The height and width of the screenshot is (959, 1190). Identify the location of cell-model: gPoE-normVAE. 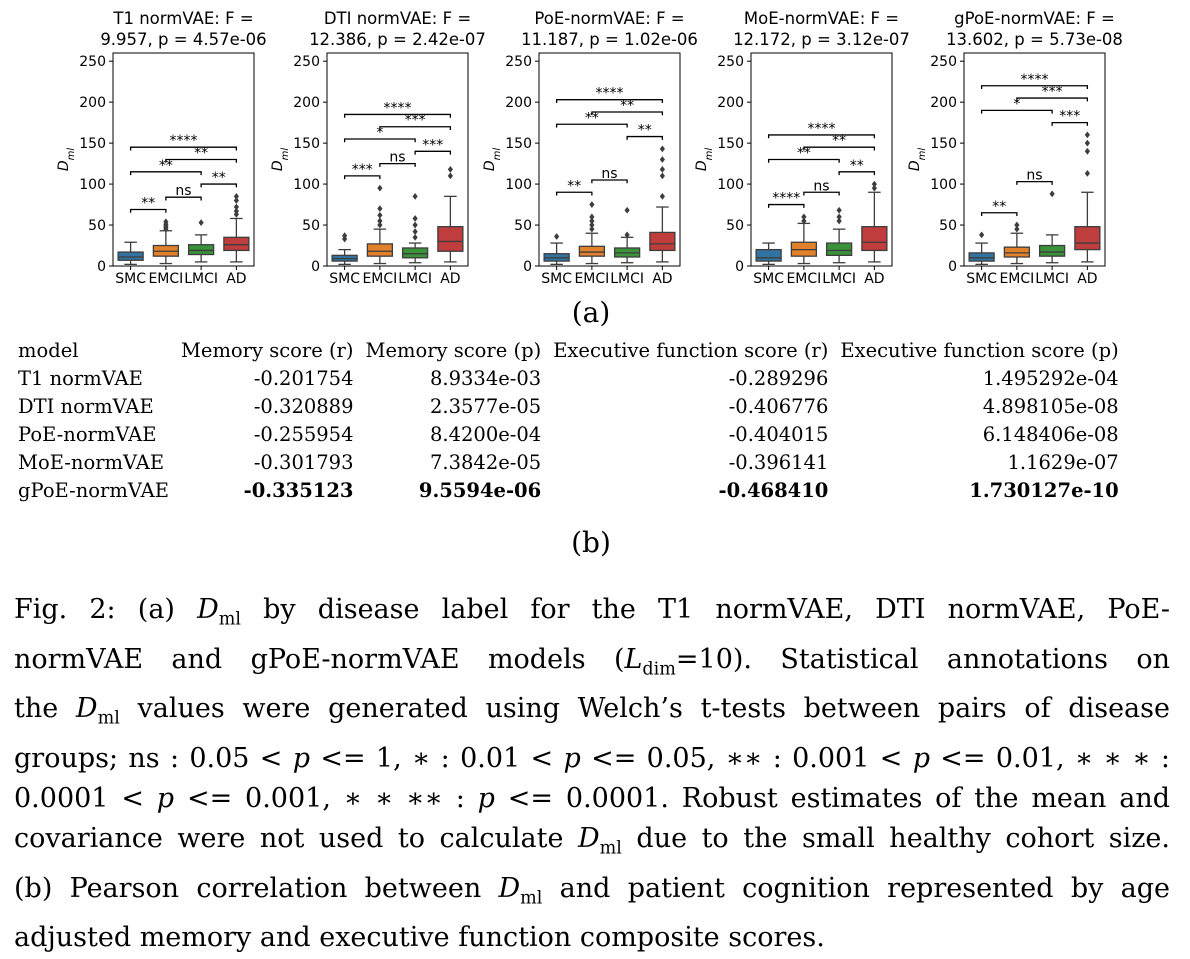
(93, 490).